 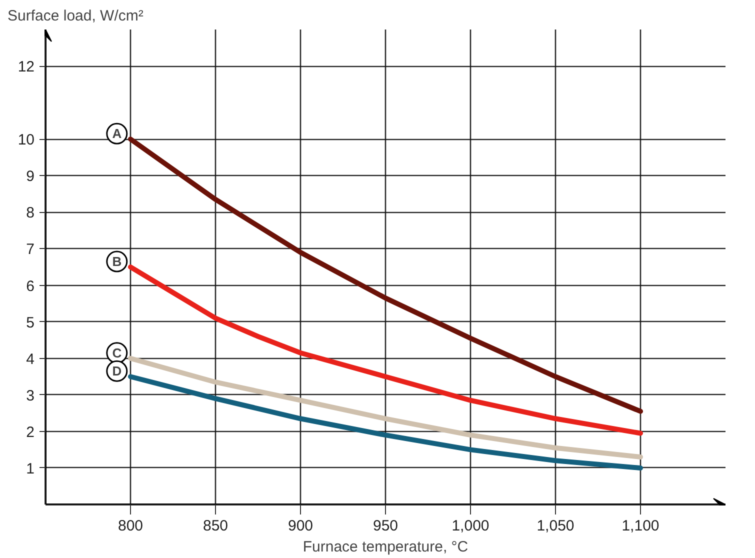 I want to click on series-label: C, so click(x=117, y=352).